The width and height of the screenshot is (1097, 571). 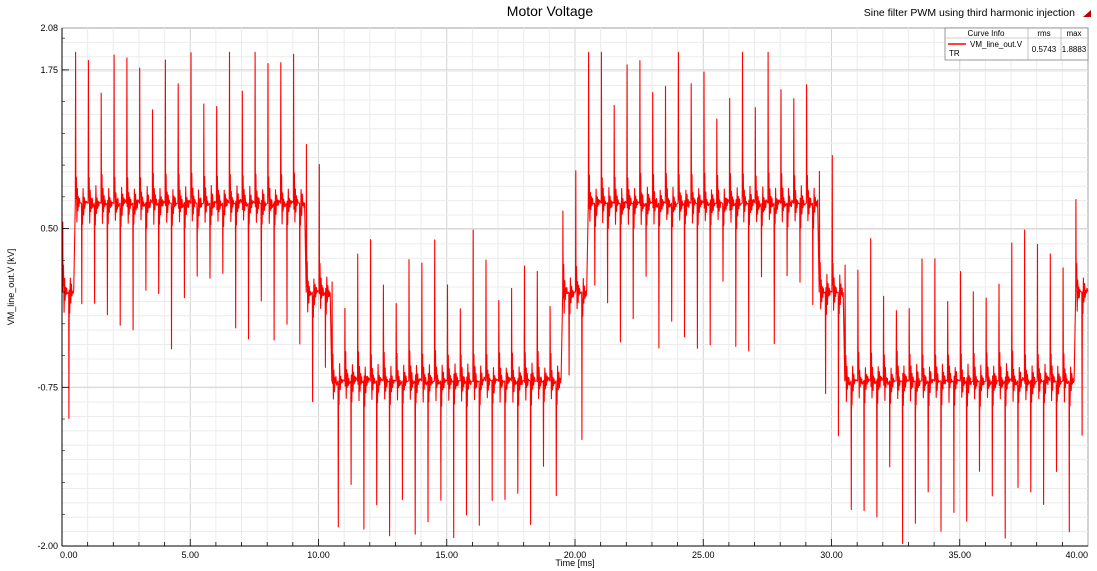 What do you see at coordinates (831, 555) in the screenshot?
I see `x-tick-label: 30.00` at bounding box center [831, 555].